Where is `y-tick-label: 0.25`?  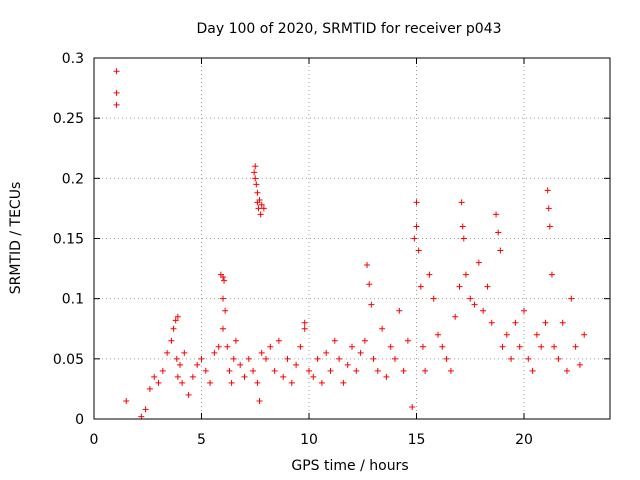 y-tick-label: 0.25 is located at coordinates (68, 119).